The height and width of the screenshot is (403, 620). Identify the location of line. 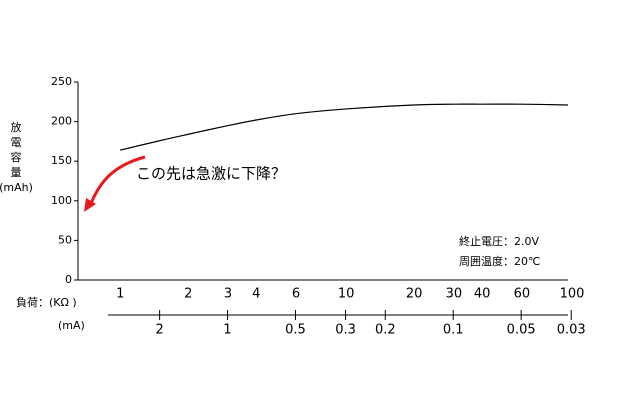
(344, 127).